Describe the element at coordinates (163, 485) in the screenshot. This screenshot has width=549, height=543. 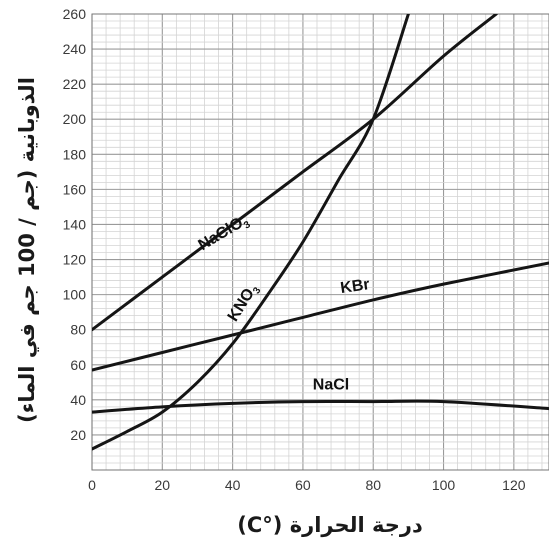
I see `x-tick-label: 20` at that location.